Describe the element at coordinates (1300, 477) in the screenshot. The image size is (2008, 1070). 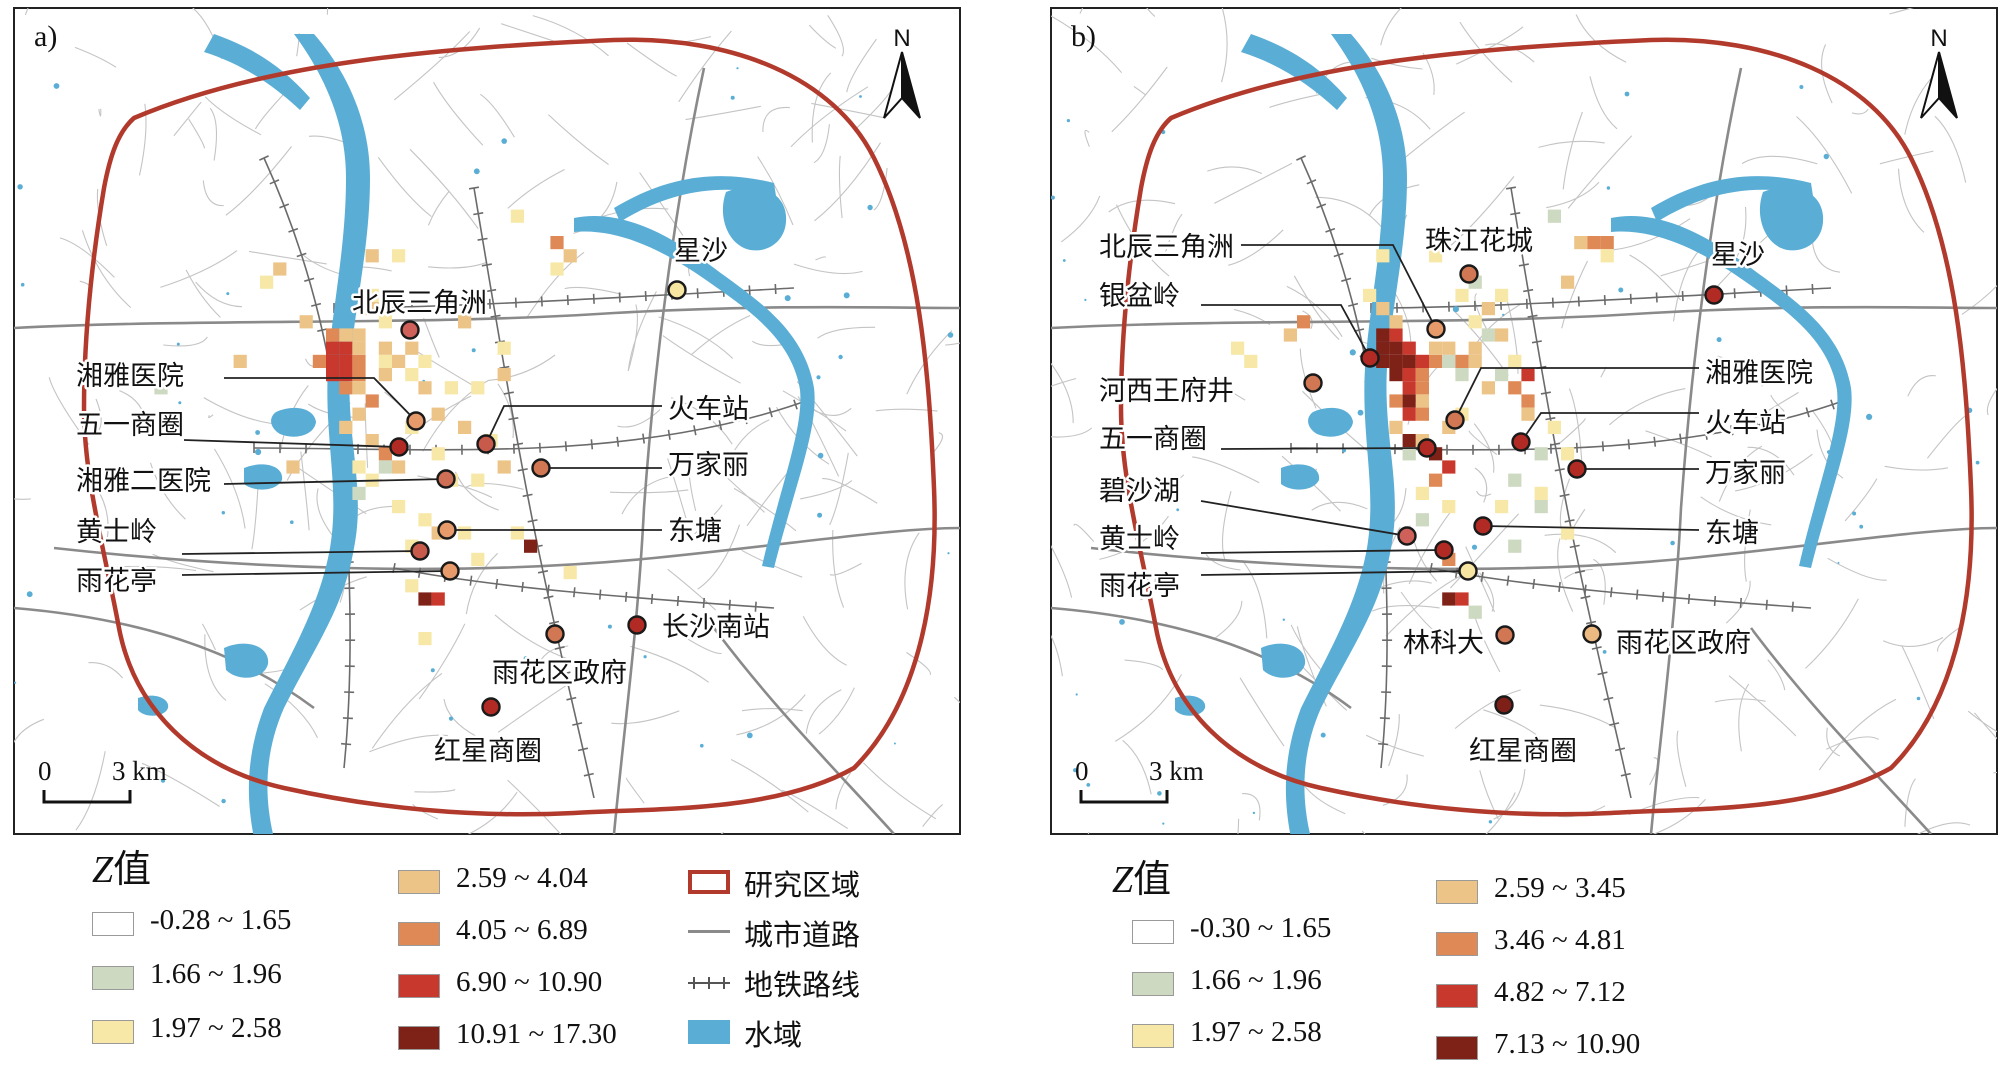
I see `lake` at that location.